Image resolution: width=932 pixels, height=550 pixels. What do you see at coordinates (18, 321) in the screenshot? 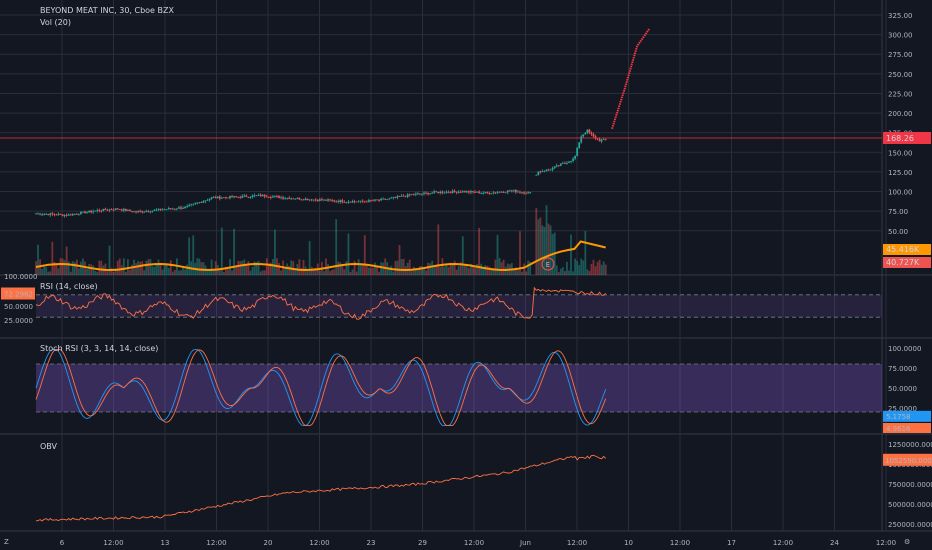
I see `rsi-tick-label: 25.0000` at bounding box center [18, 321].